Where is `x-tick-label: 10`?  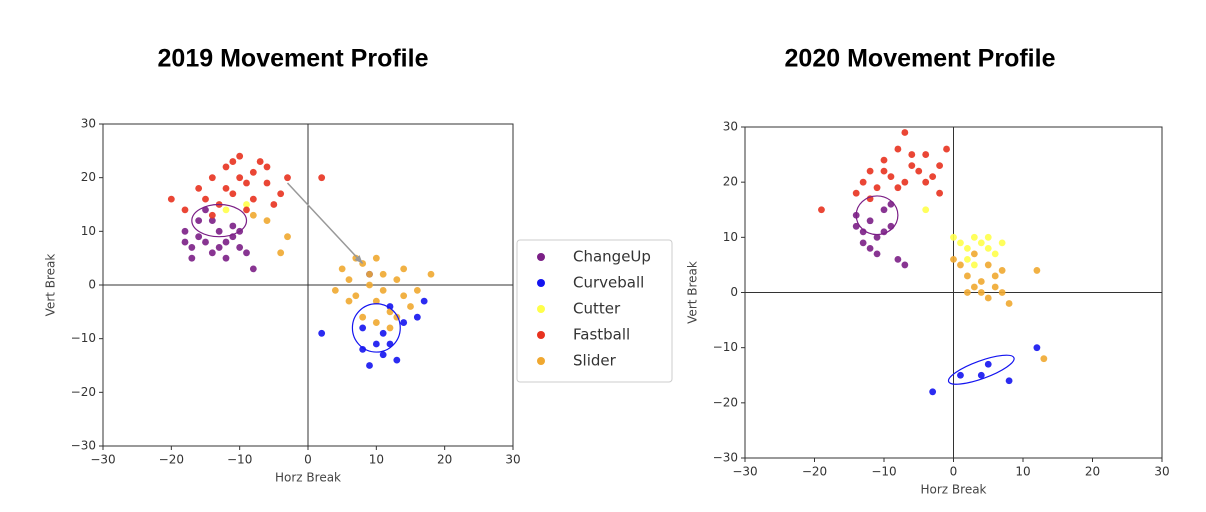 x-tick-label: 10 is located at coordinates (1022, 472).